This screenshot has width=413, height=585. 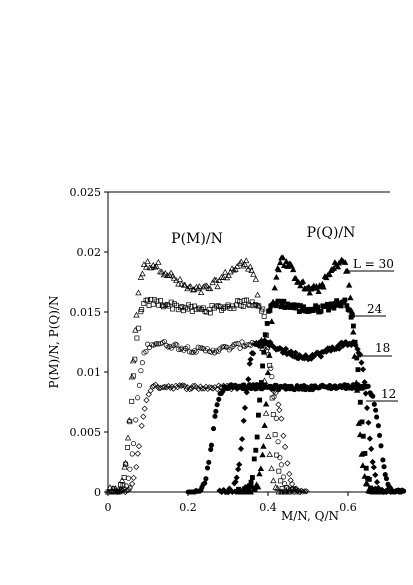 What do you see at coordinates (373, 264) in the screenshot?
I see `series-label-l30: L = 30` at bounding box center [373, 264].